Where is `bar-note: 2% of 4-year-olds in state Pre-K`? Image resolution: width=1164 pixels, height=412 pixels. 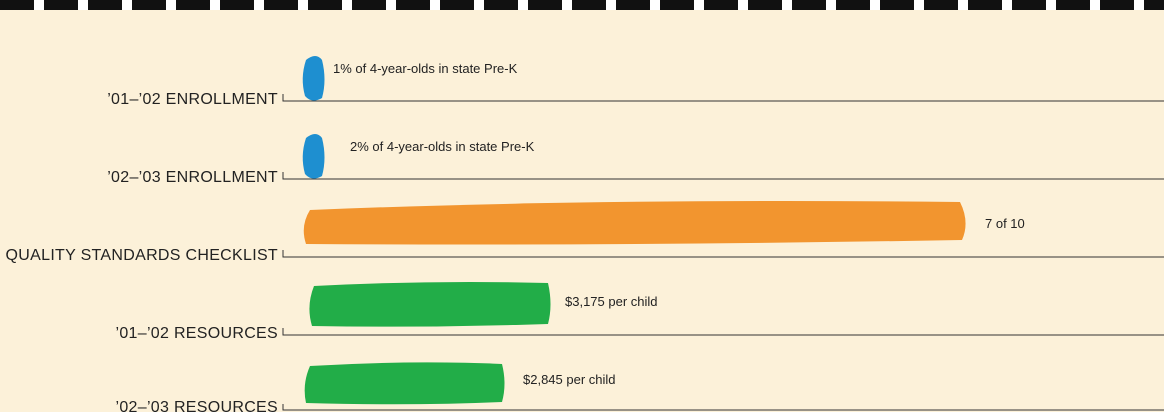 bar-note: 2% of 4-year-olds in state Pre-K is located at coordinates (442, 146).